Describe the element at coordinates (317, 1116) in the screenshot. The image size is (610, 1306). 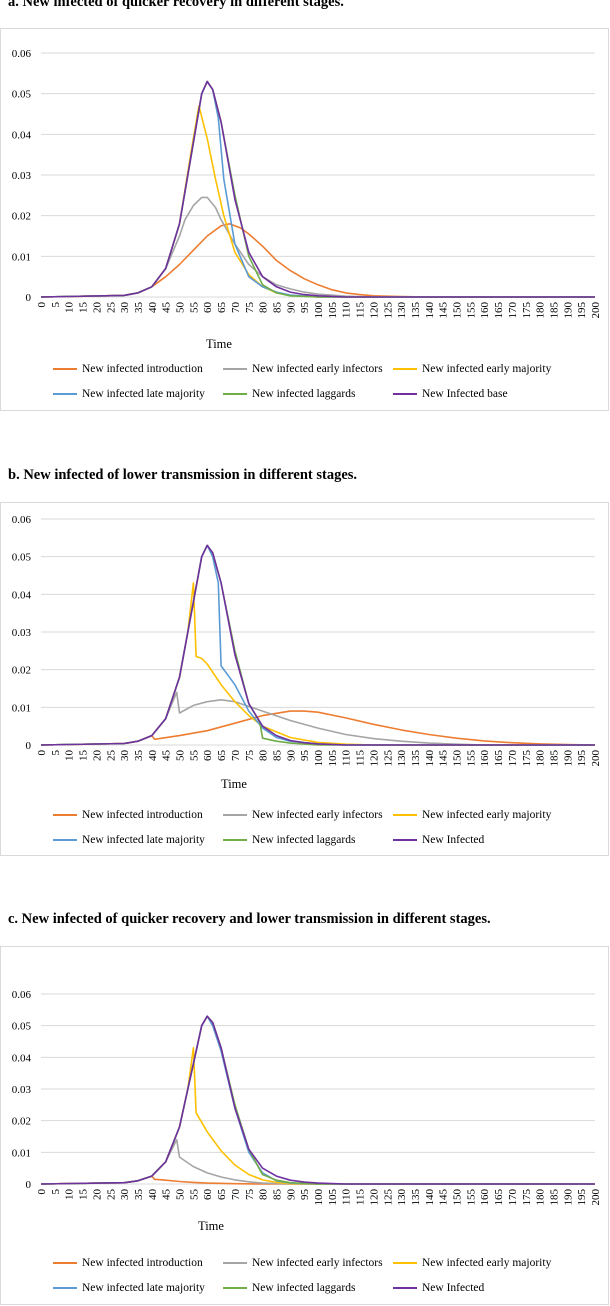
I see `series-line-early-majority` at that location.